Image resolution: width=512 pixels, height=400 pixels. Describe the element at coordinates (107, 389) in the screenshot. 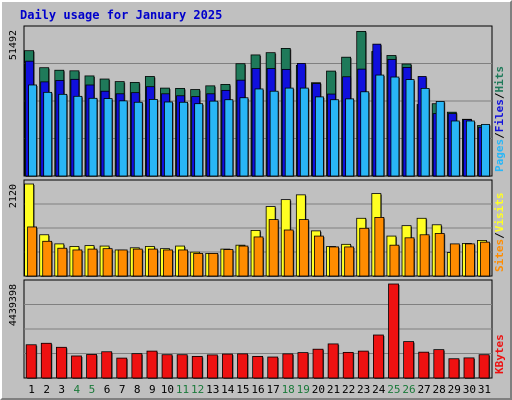

I see `x-tick-label-day-6: 6` at that location.